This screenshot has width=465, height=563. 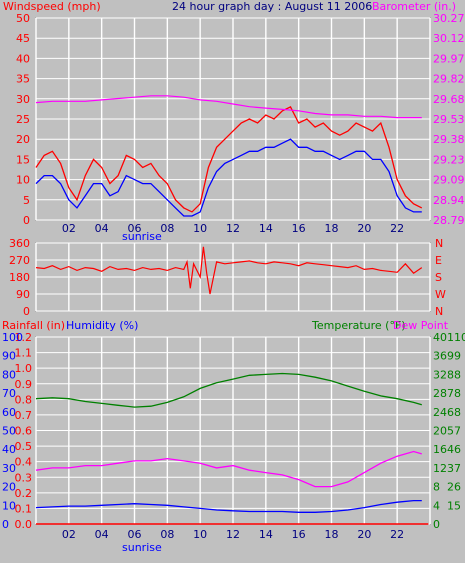 What do you see at coordinates (24, 384) in the screenshot?
I see `rain-tick: 0.9` at bounding box center [24, 384].